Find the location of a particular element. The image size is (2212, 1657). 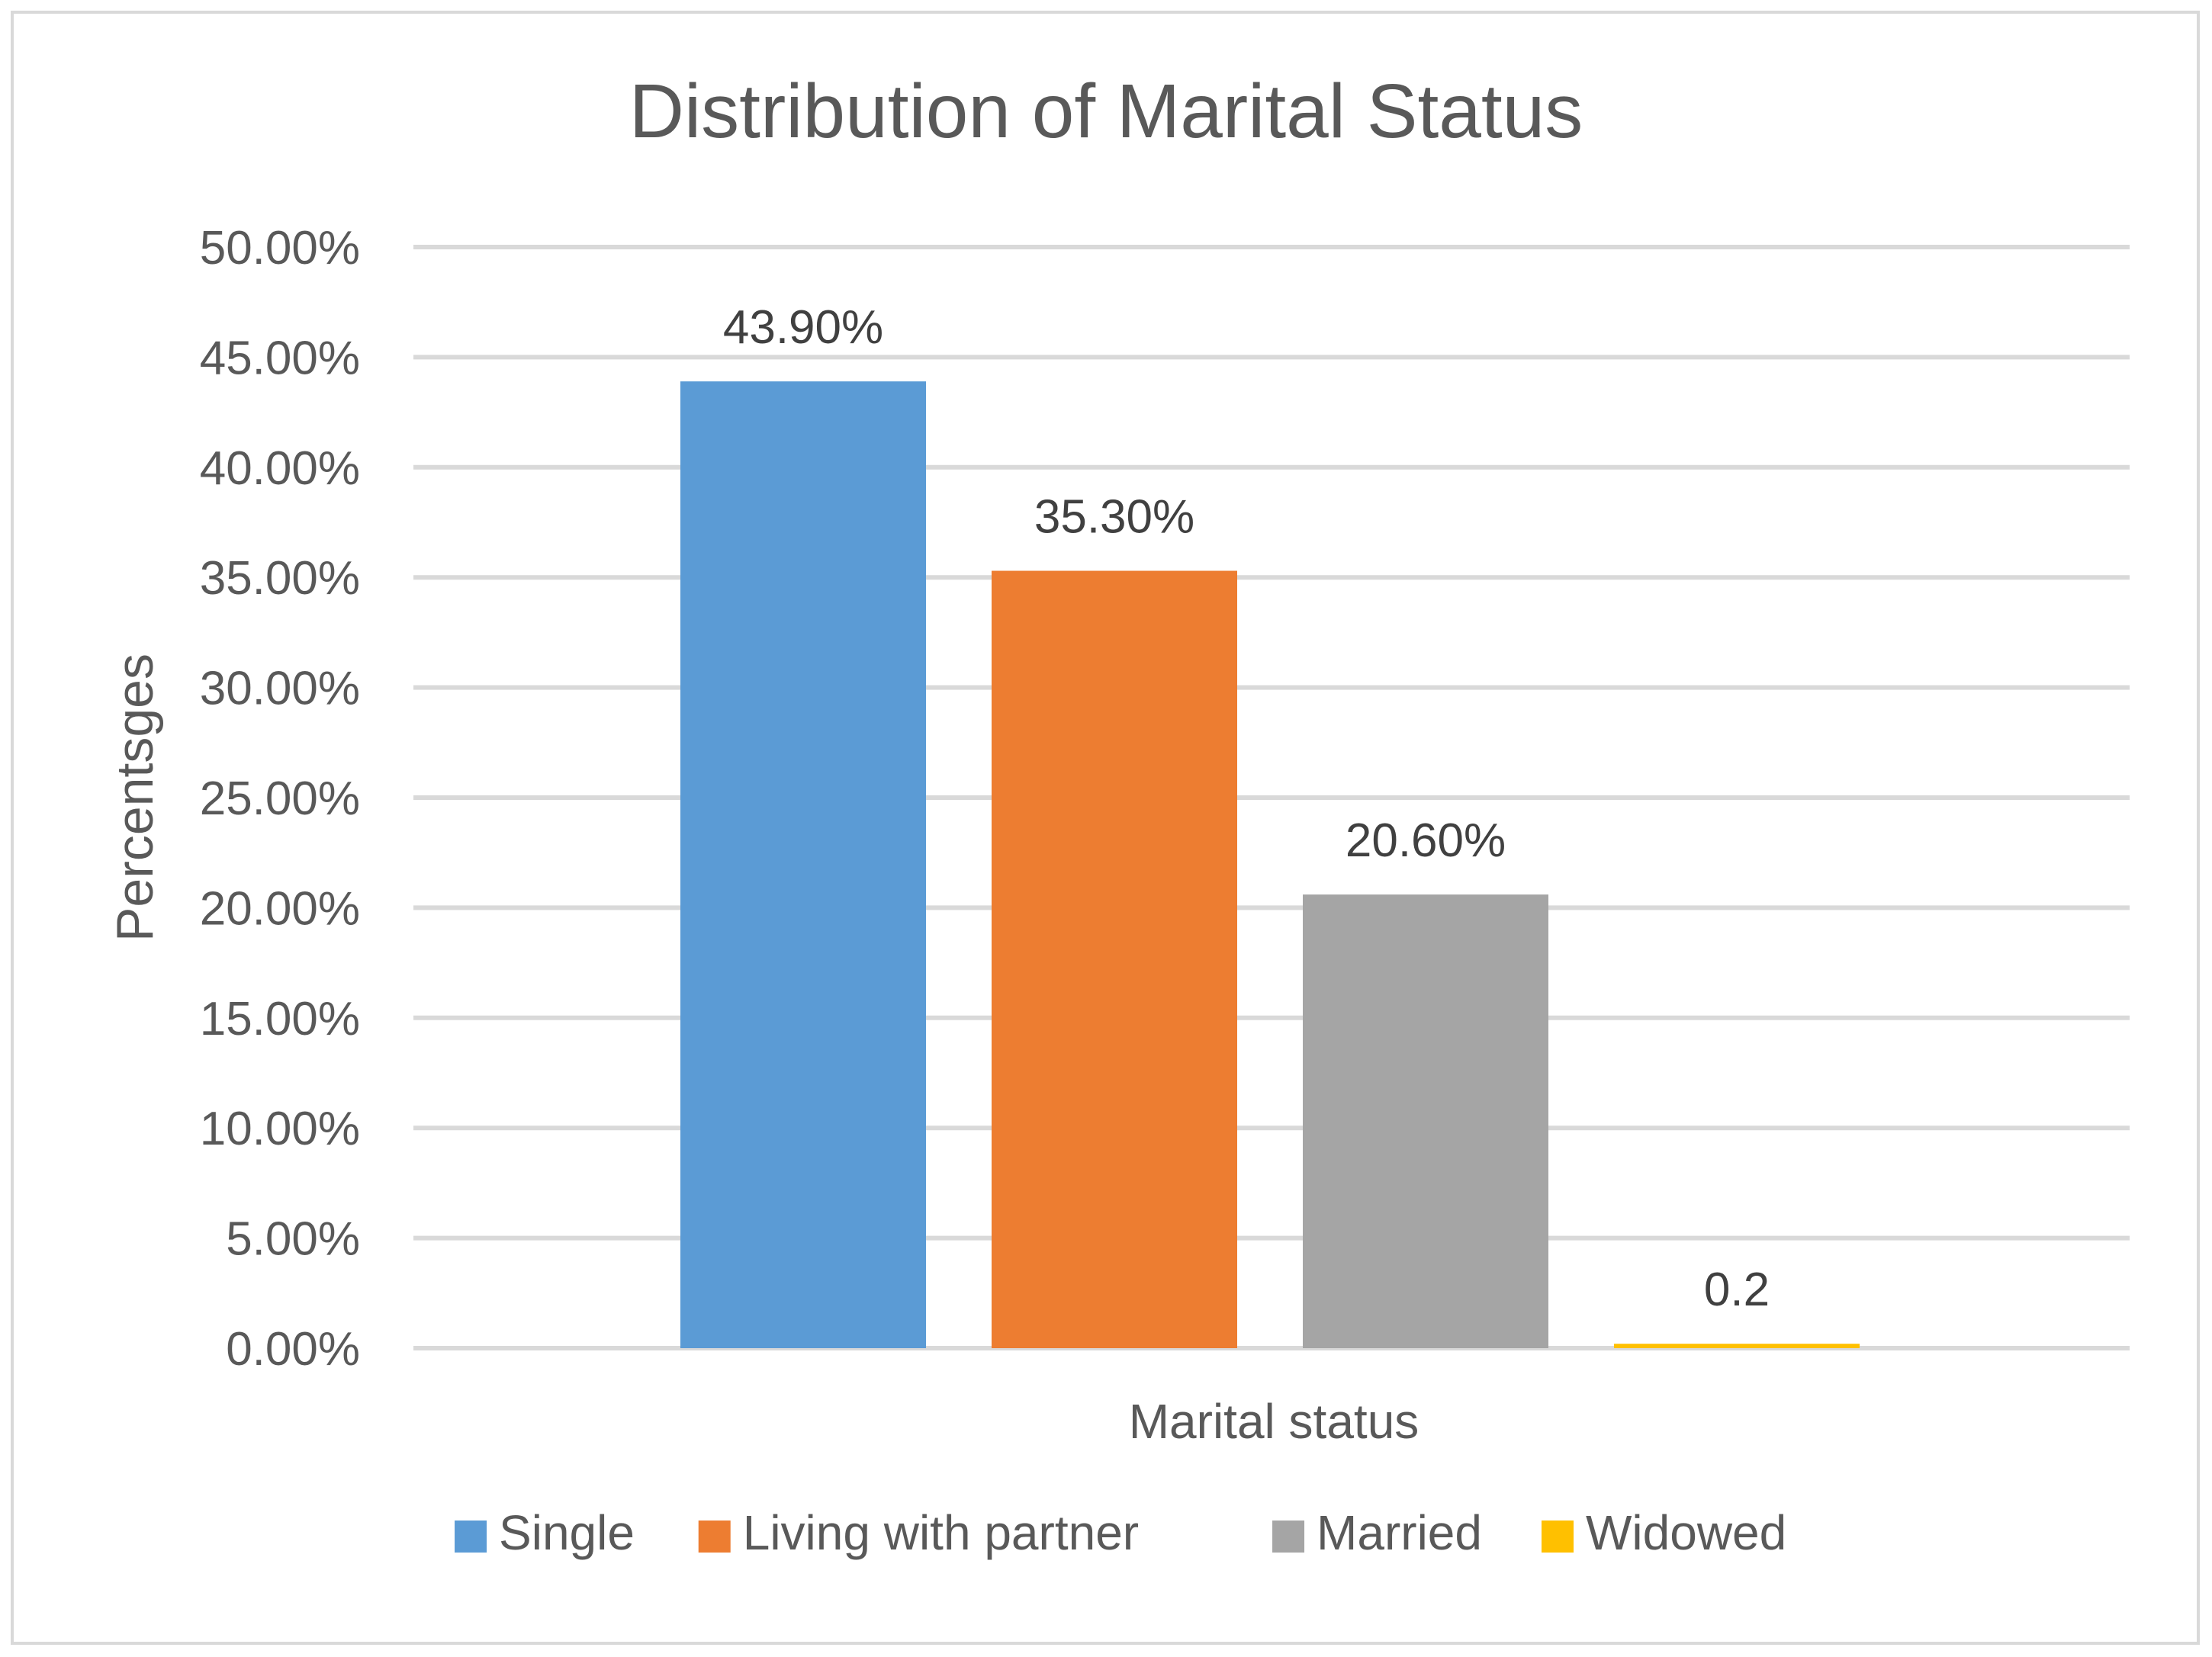

x-axis-title: Marital status is located at coordinates (1274, 1421).